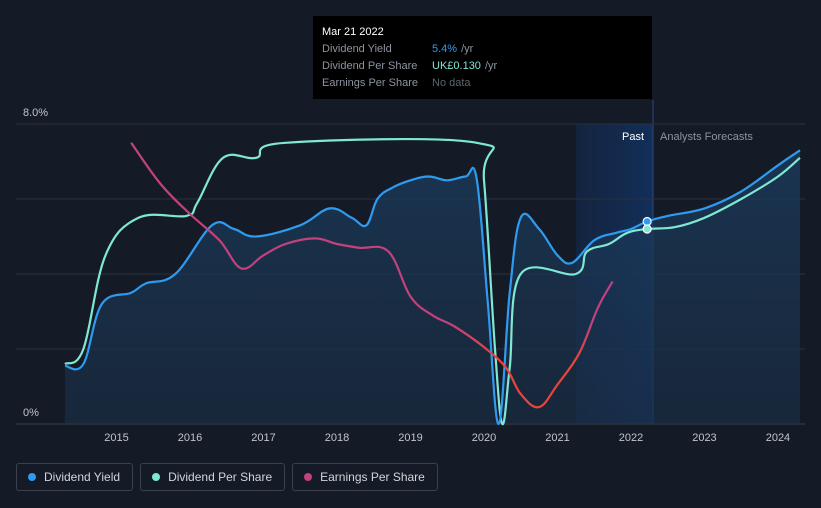 The width and height of the screenshot is (821, 508). Describe the element at coordinates (647, 229) in the screenshot. I see `dividend-per-share-marker` at that location.